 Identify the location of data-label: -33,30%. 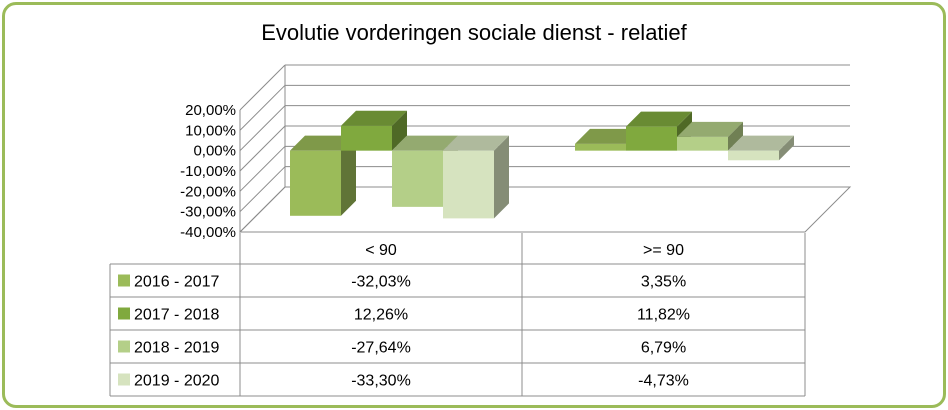
(381, 381).